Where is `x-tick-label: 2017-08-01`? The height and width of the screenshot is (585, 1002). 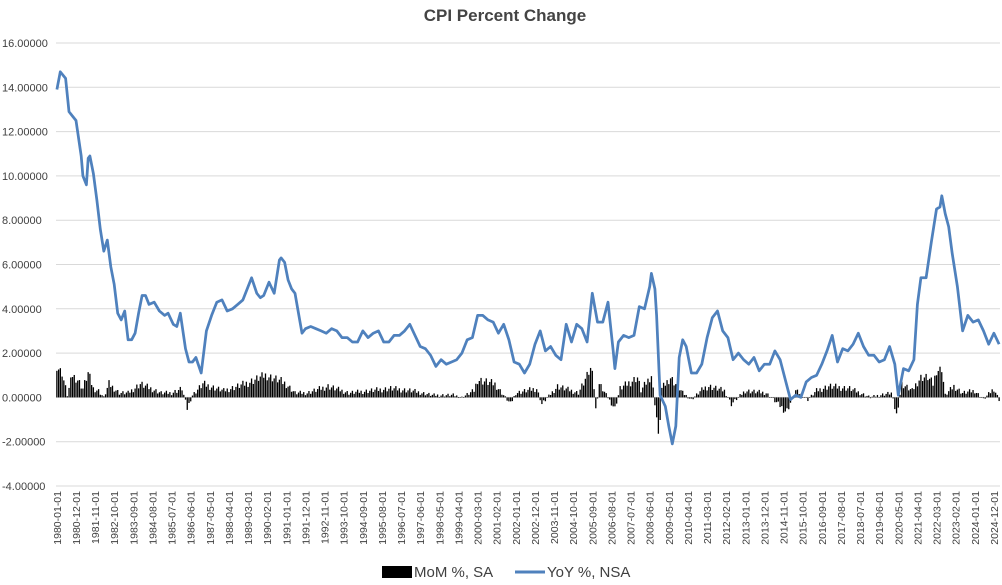 x-tick-label: 2017-08-01 is located at coordinates (842, 518).